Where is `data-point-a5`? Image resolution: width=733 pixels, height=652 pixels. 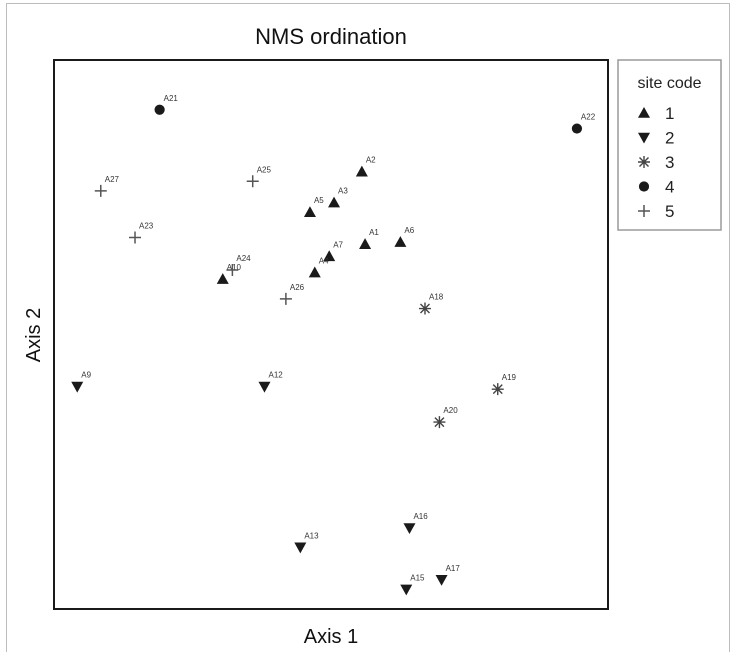
data-point-a5 is located at coordinates (309, 212).